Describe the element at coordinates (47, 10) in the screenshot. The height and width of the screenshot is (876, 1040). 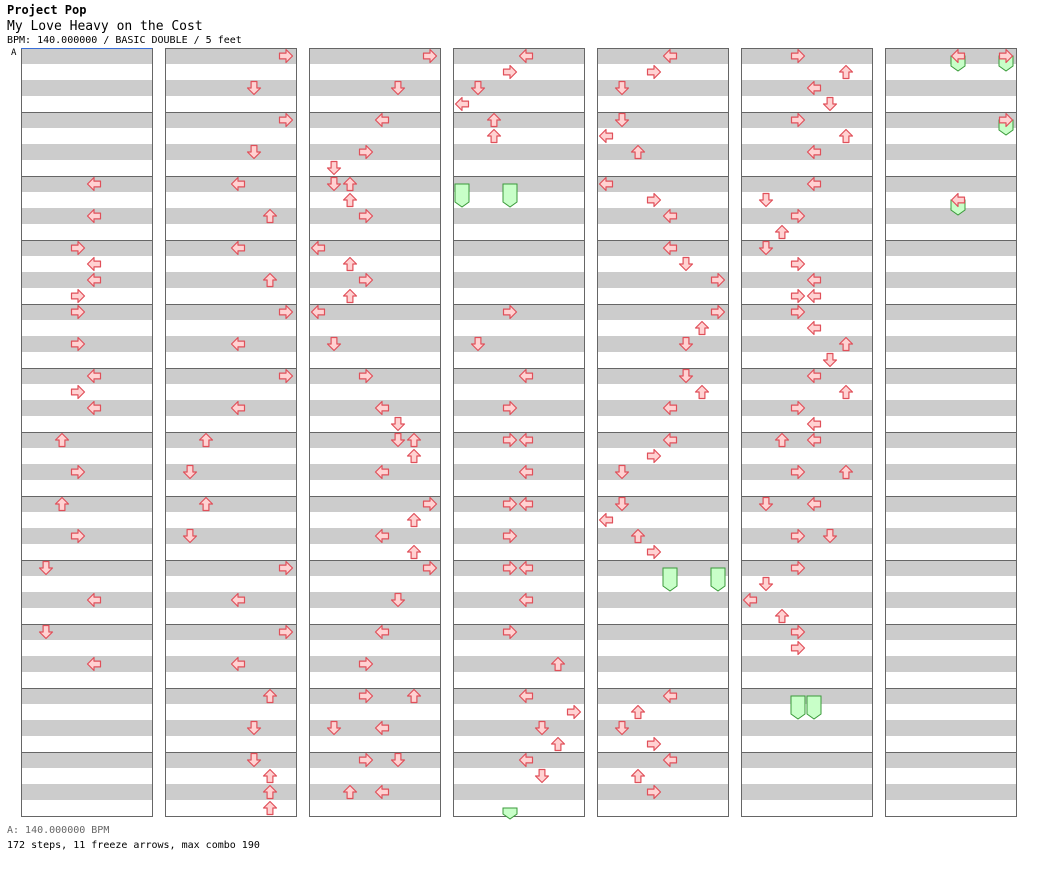
I see `genre-label: Project Pop` at that location.